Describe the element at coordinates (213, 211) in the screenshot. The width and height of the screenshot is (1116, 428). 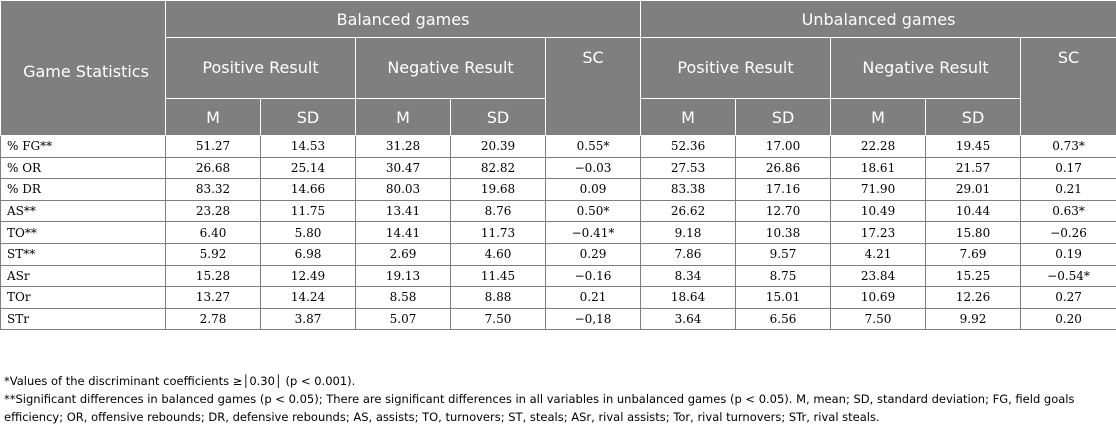
I see `table-cell: 23.28` at that location.